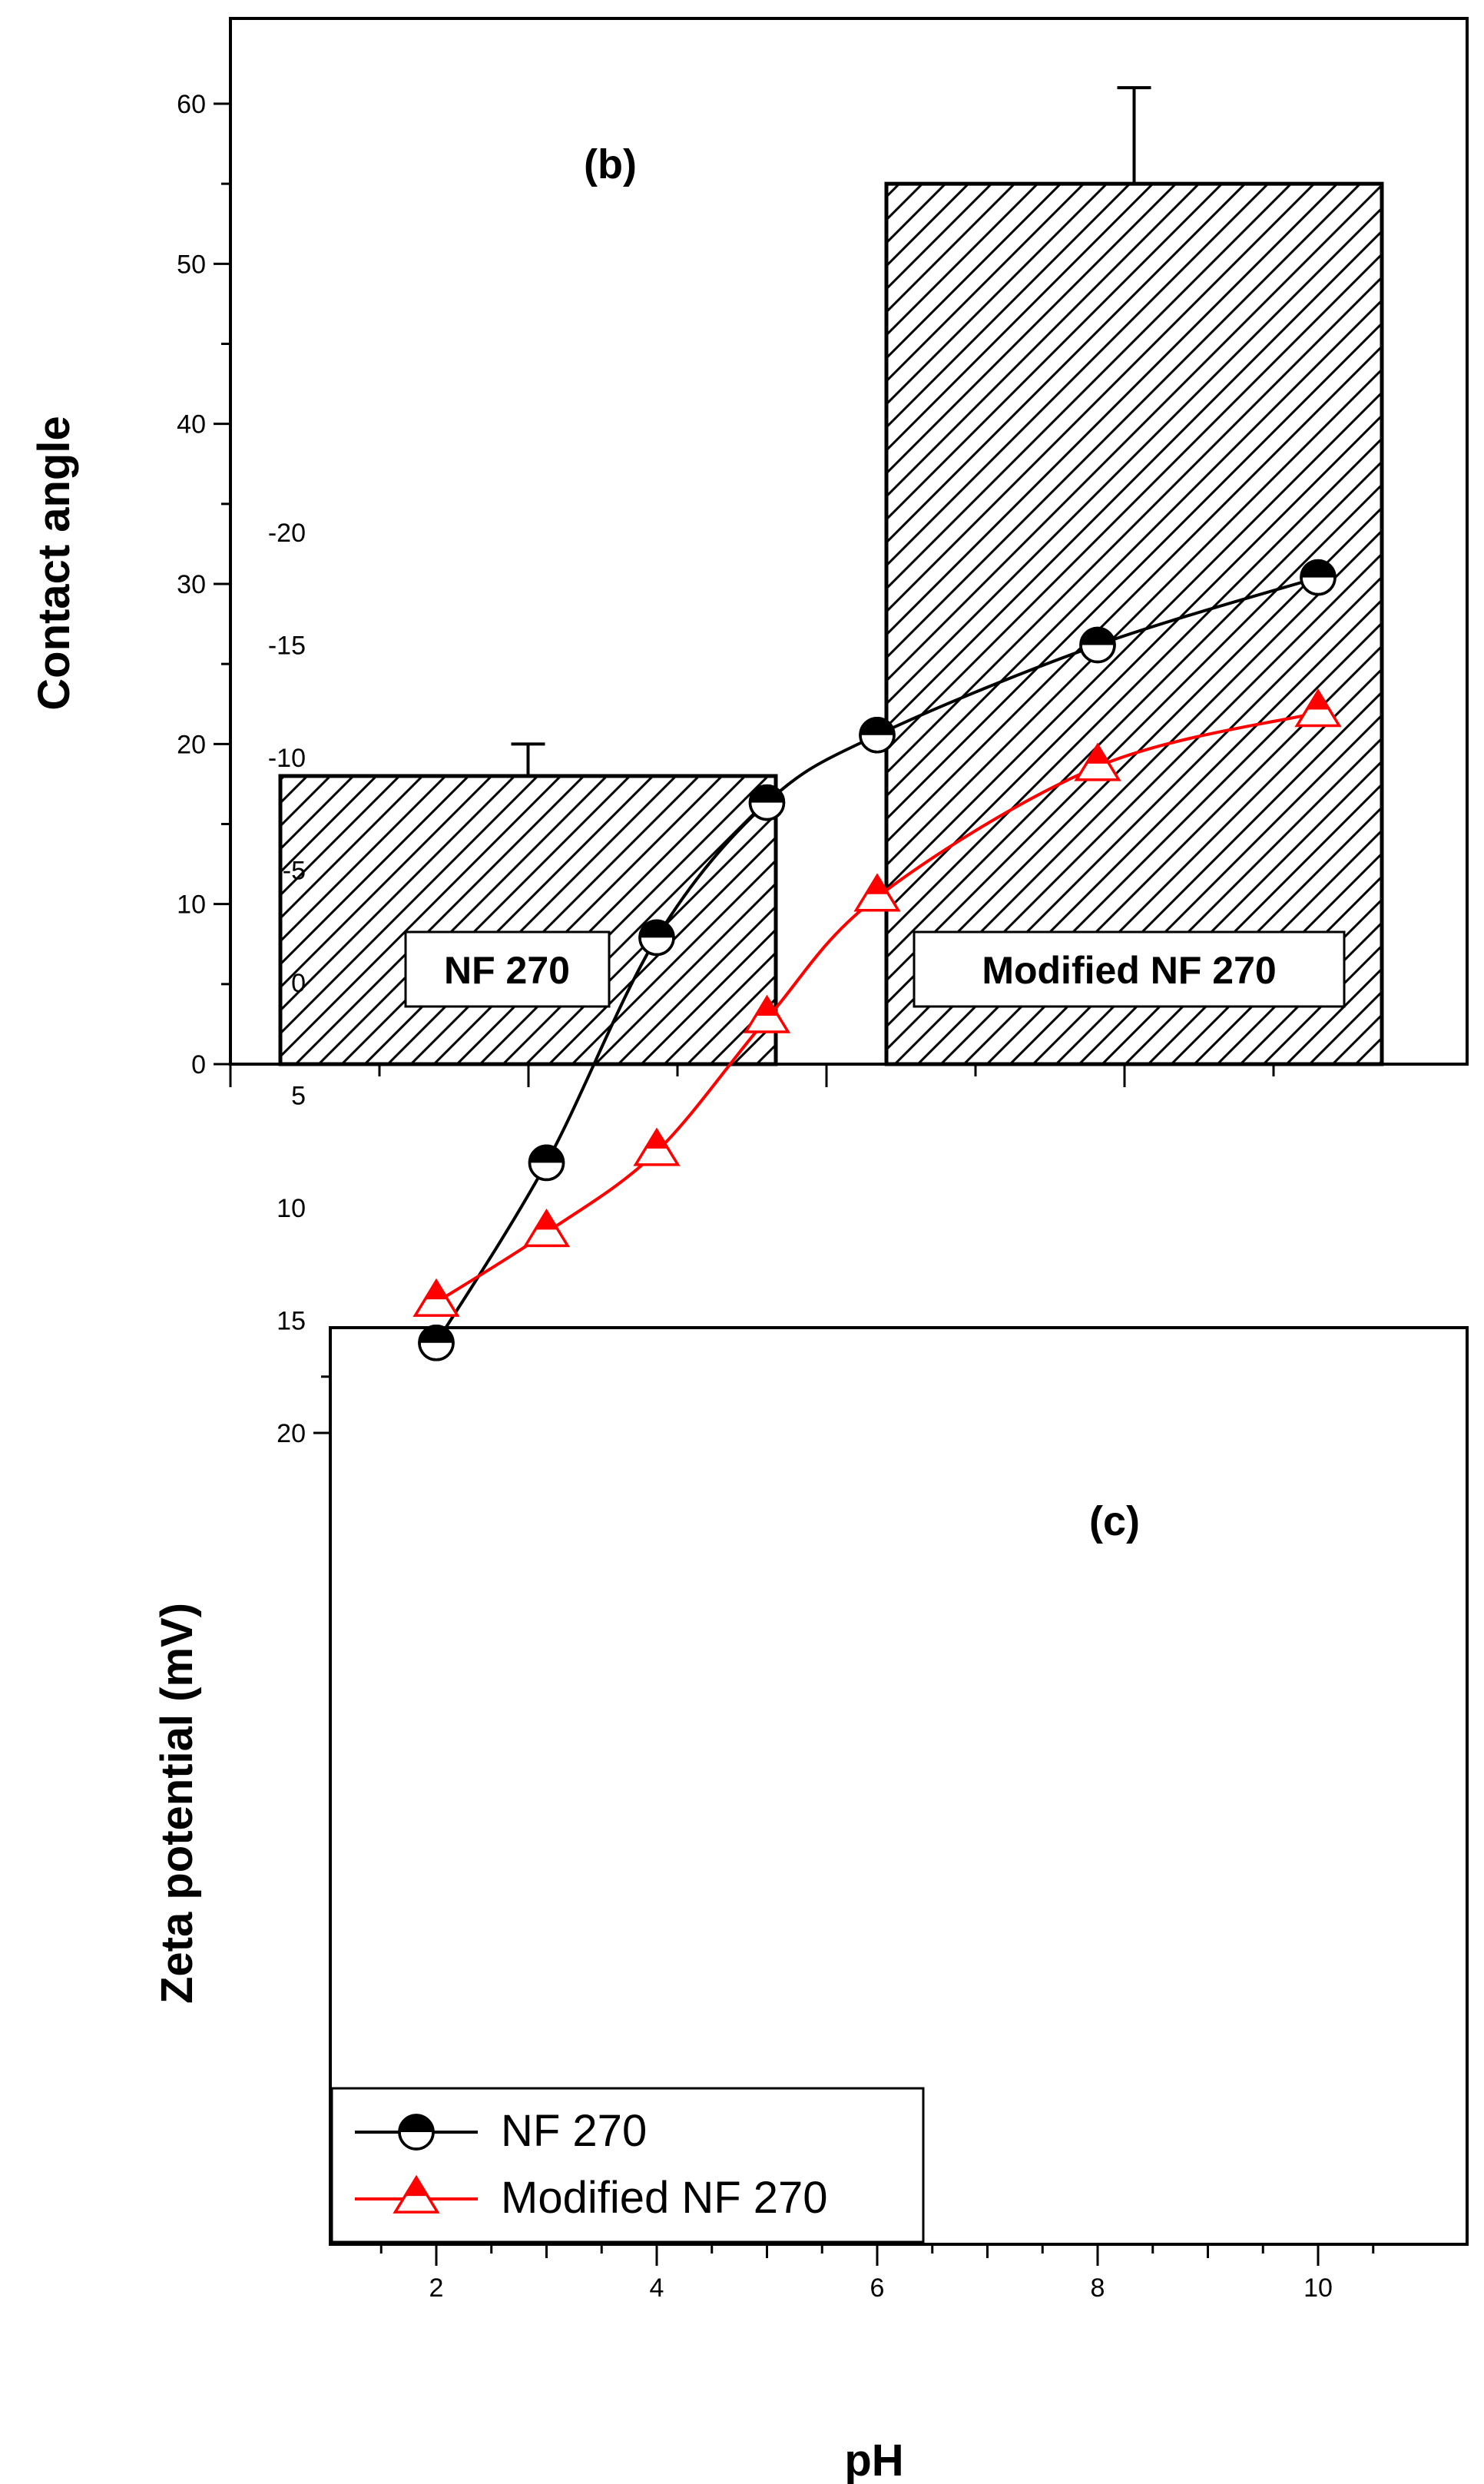 Image resolution: width=1484 pixels, height=2484 pixels. I want to click on line-y-tick-label: 10, so click(291, 1208).